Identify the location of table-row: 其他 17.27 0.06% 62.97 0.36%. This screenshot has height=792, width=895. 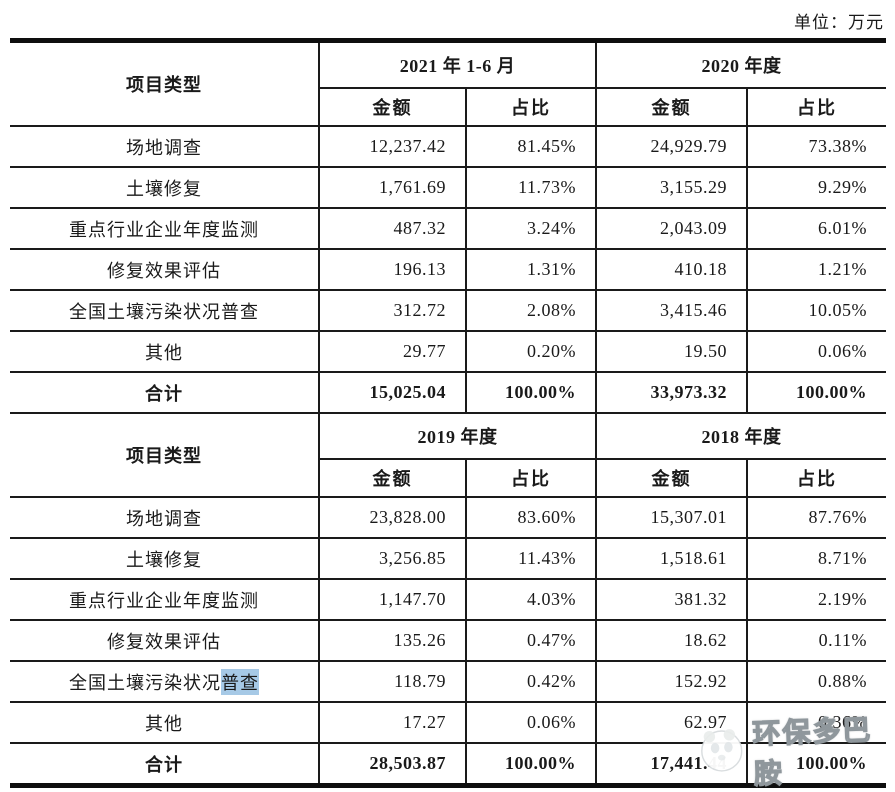
(448, 721).